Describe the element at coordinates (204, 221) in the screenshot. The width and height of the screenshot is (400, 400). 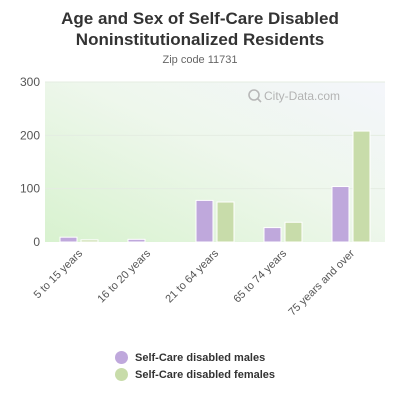
I see `bar-self-care-disabled-males-21-to-64-years` at that location.